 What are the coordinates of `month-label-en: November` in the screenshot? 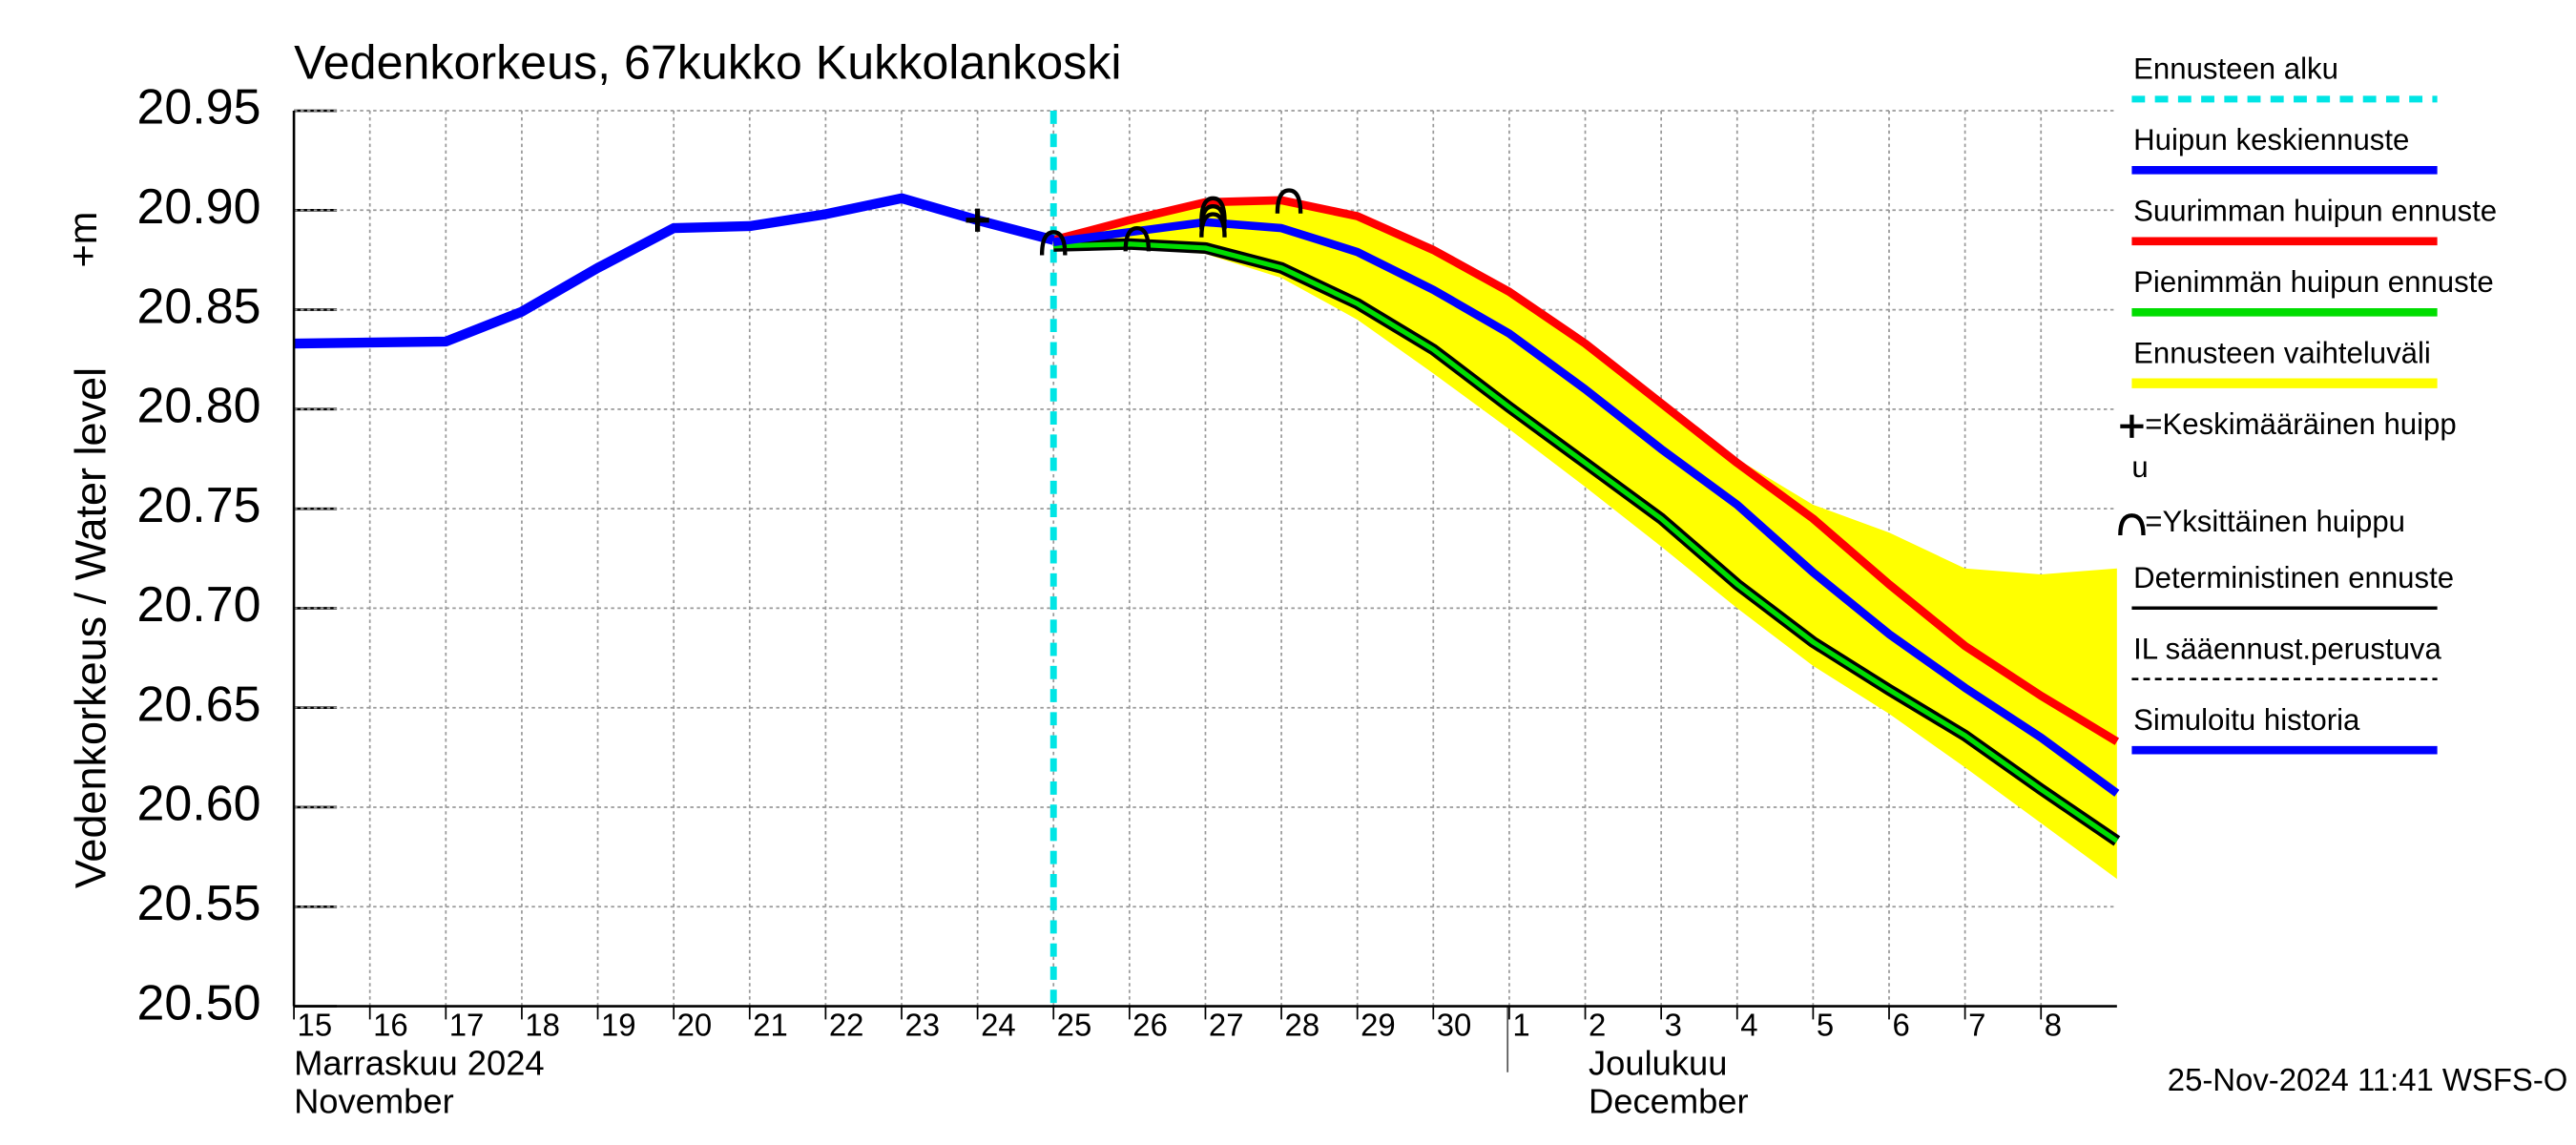 It's located at (374, 1100).